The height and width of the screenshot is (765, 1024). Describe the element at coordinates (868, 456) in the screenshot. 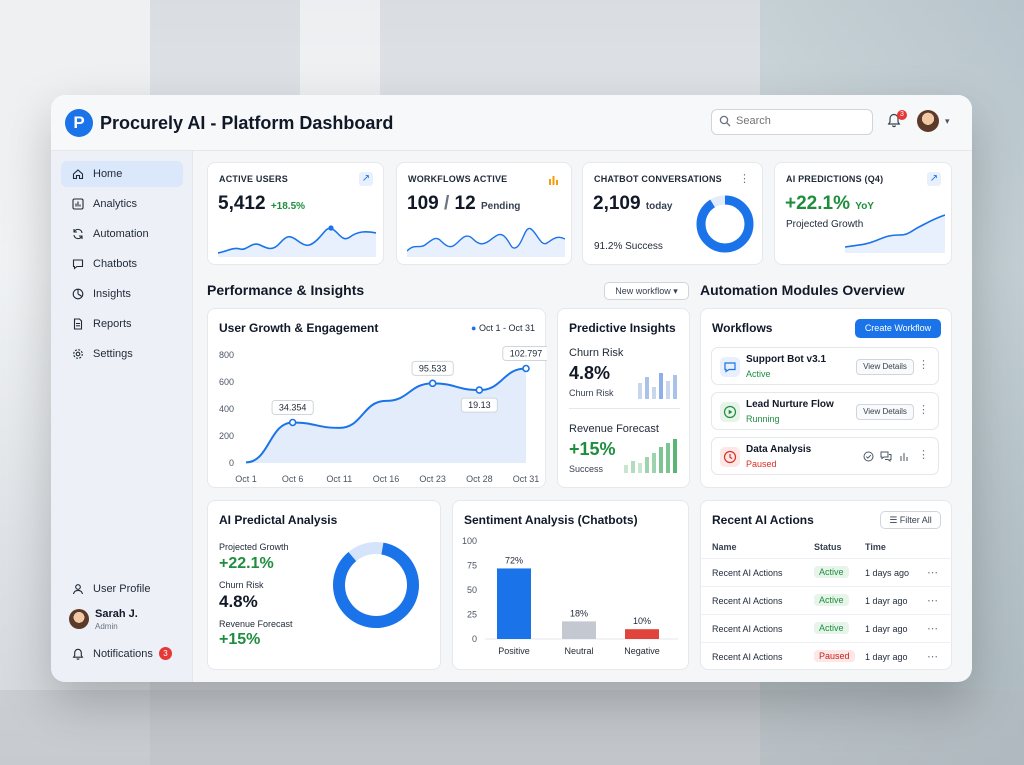

I see `check-circle-icon` at that location.